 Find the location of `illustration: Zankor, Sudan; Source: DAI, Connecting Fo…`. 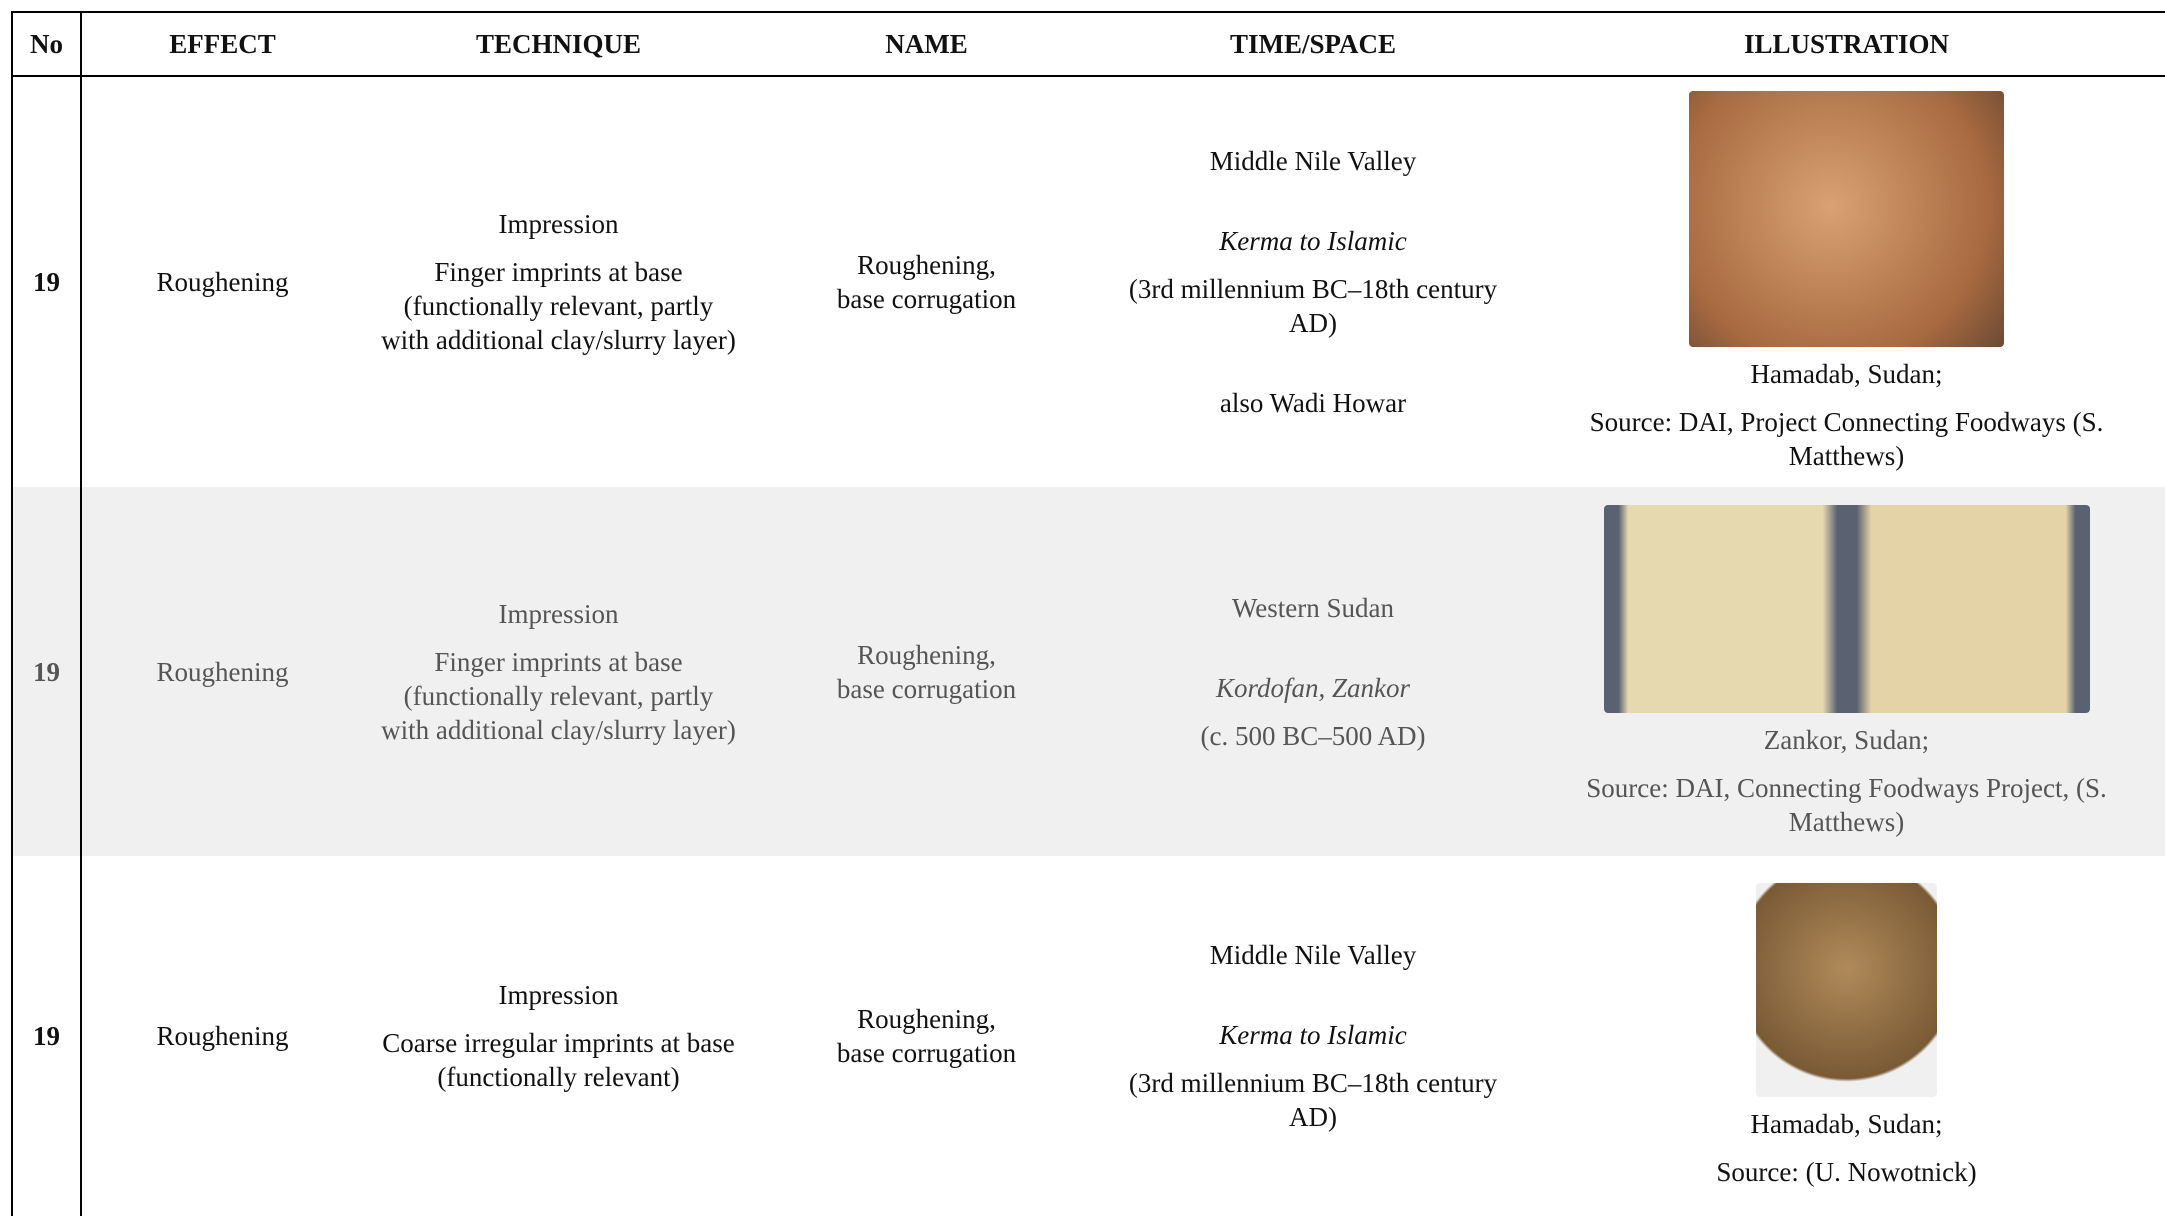

illustration: Zankor, Sudan; Source: DAI, Connecting Fo… is located at coordinates (1846, 671).